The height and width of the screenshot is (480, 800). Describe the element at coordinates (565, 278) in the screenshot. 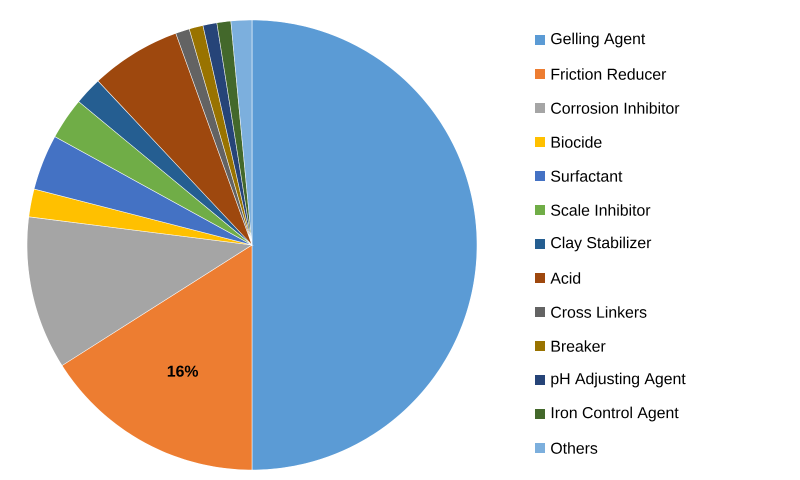

I see `legend-label: Acid` at that location.